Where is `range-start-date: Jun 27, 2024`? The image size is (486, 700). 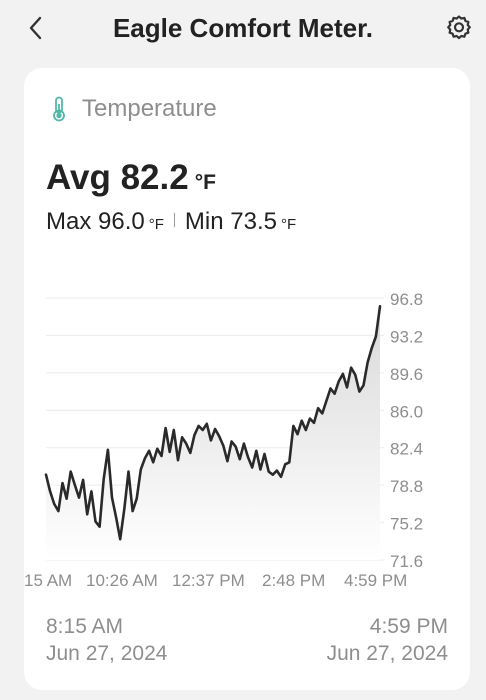
range-start-date: Jun 27, 2024 is located at coordinates (107, 653).